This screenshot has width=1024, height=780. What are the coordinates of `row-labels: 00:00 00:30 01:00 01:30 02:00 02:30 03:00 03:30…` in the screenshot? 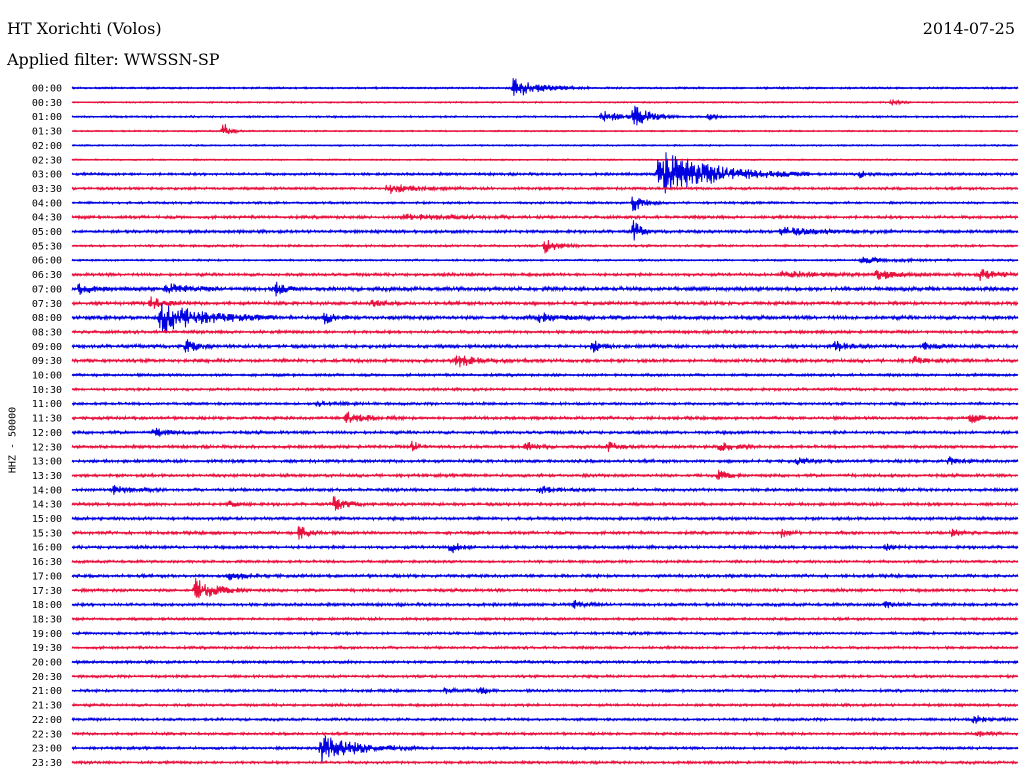 It's located at (47, 426).